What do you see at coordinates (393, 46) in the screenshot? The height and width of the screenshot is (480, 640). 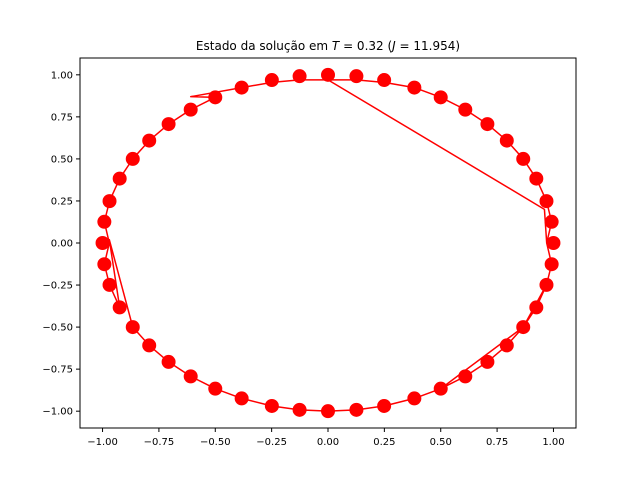 I see `chart-title-j-symbol: J` at bounding box center [393, 46].